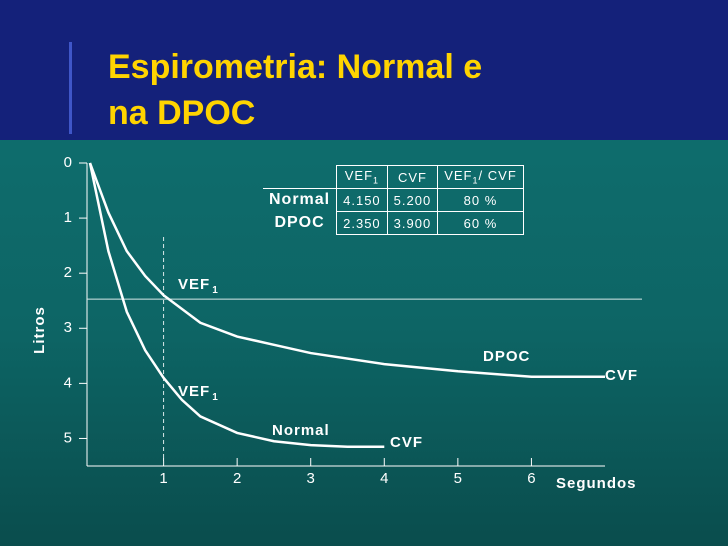 The width and height of the screenshot is (728, 546). Describe the element at coordinates (68, 217) in the screenshot. I see `y-tick-label: 1` at that location.